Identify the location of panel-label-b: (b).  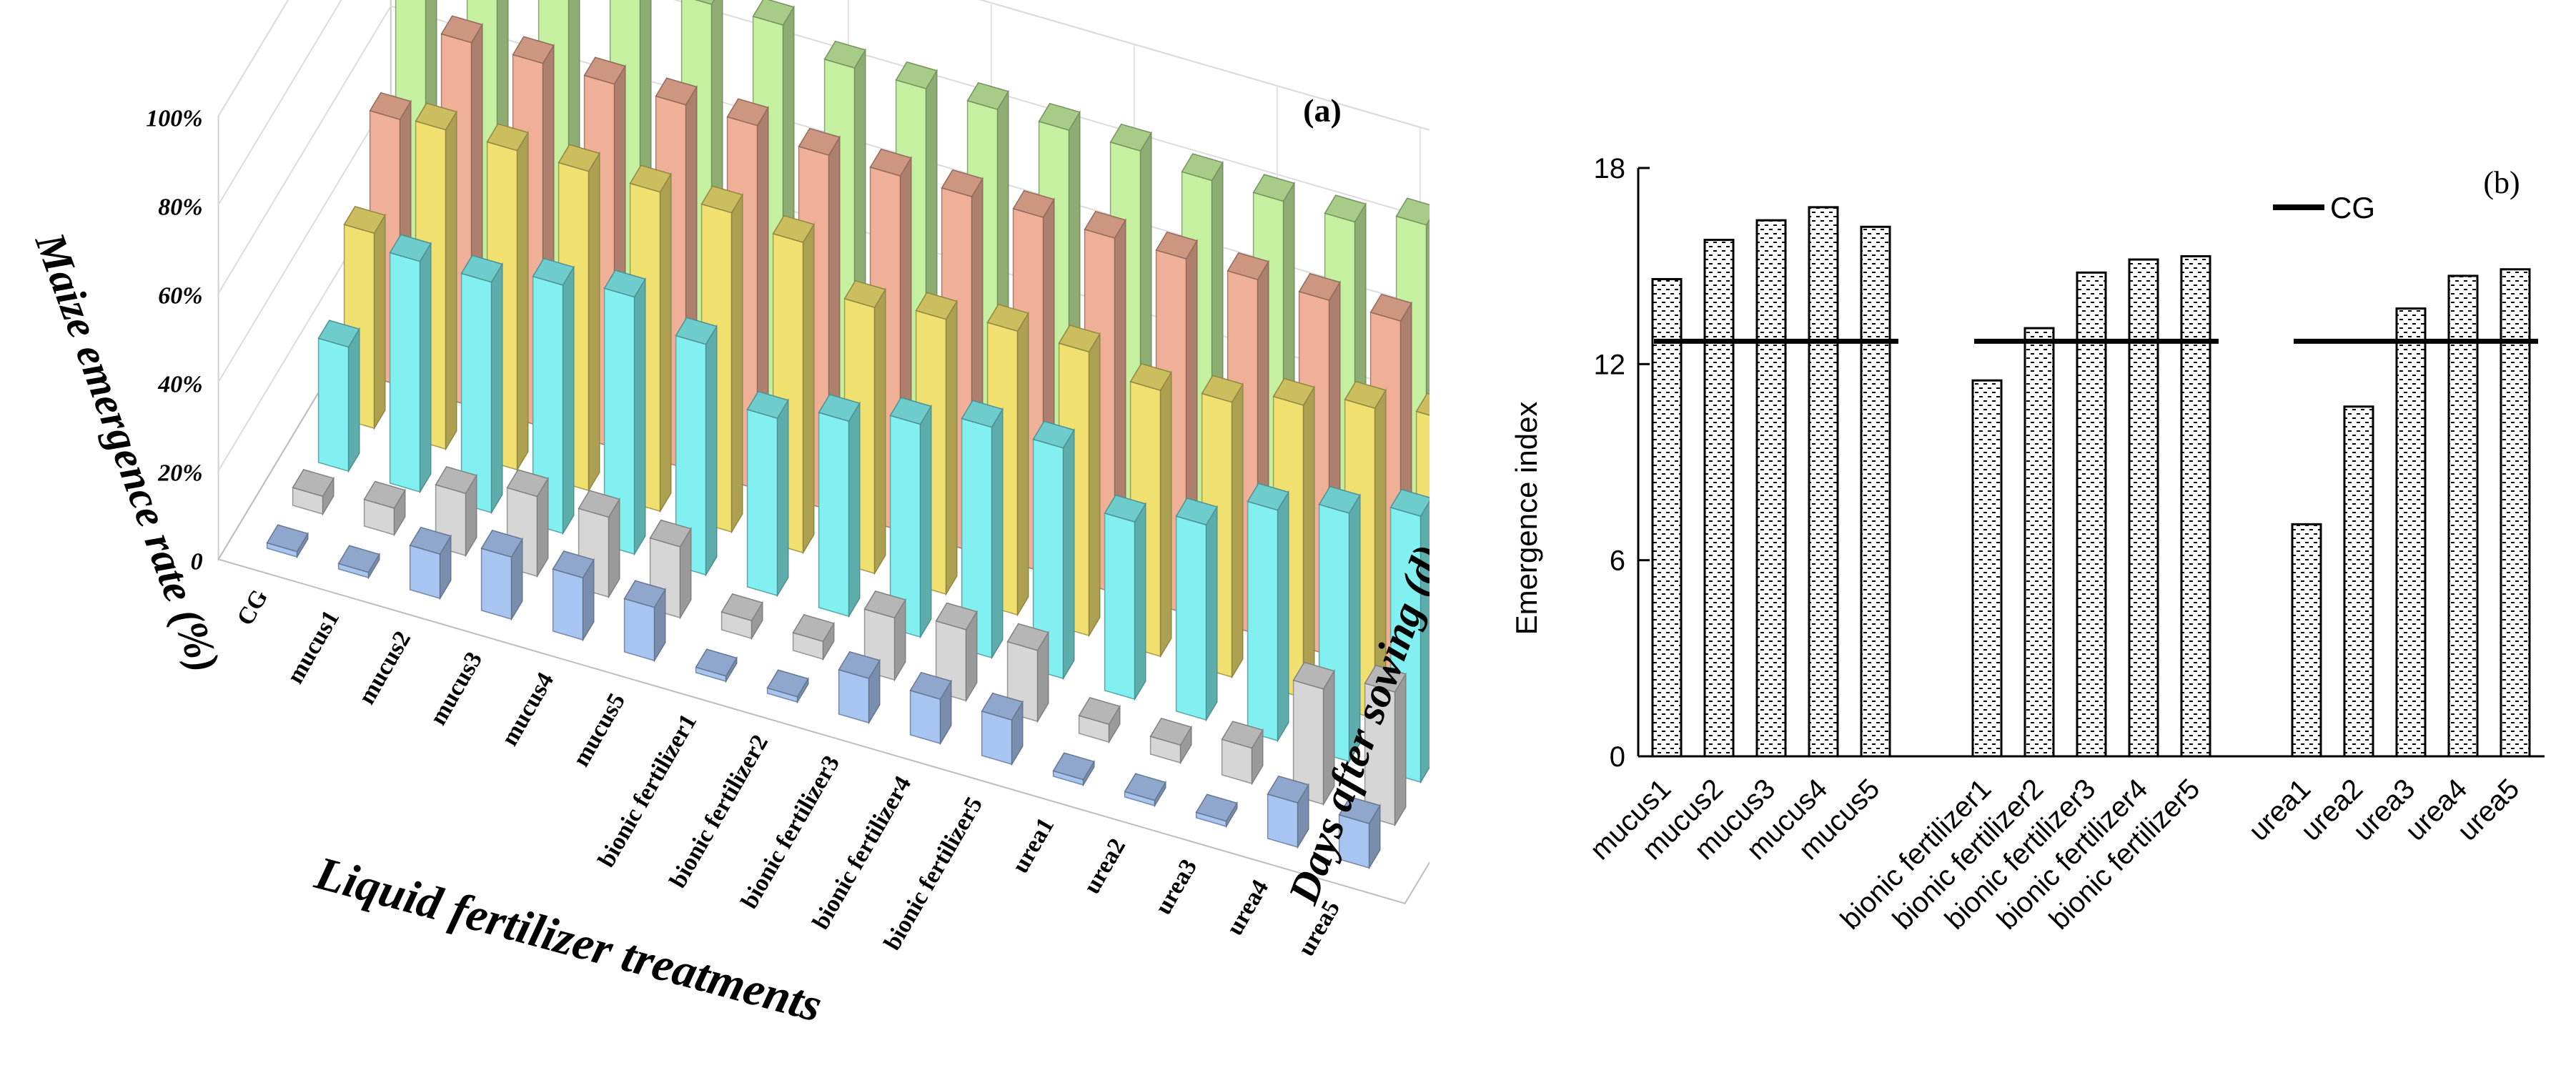
(2501, 182).